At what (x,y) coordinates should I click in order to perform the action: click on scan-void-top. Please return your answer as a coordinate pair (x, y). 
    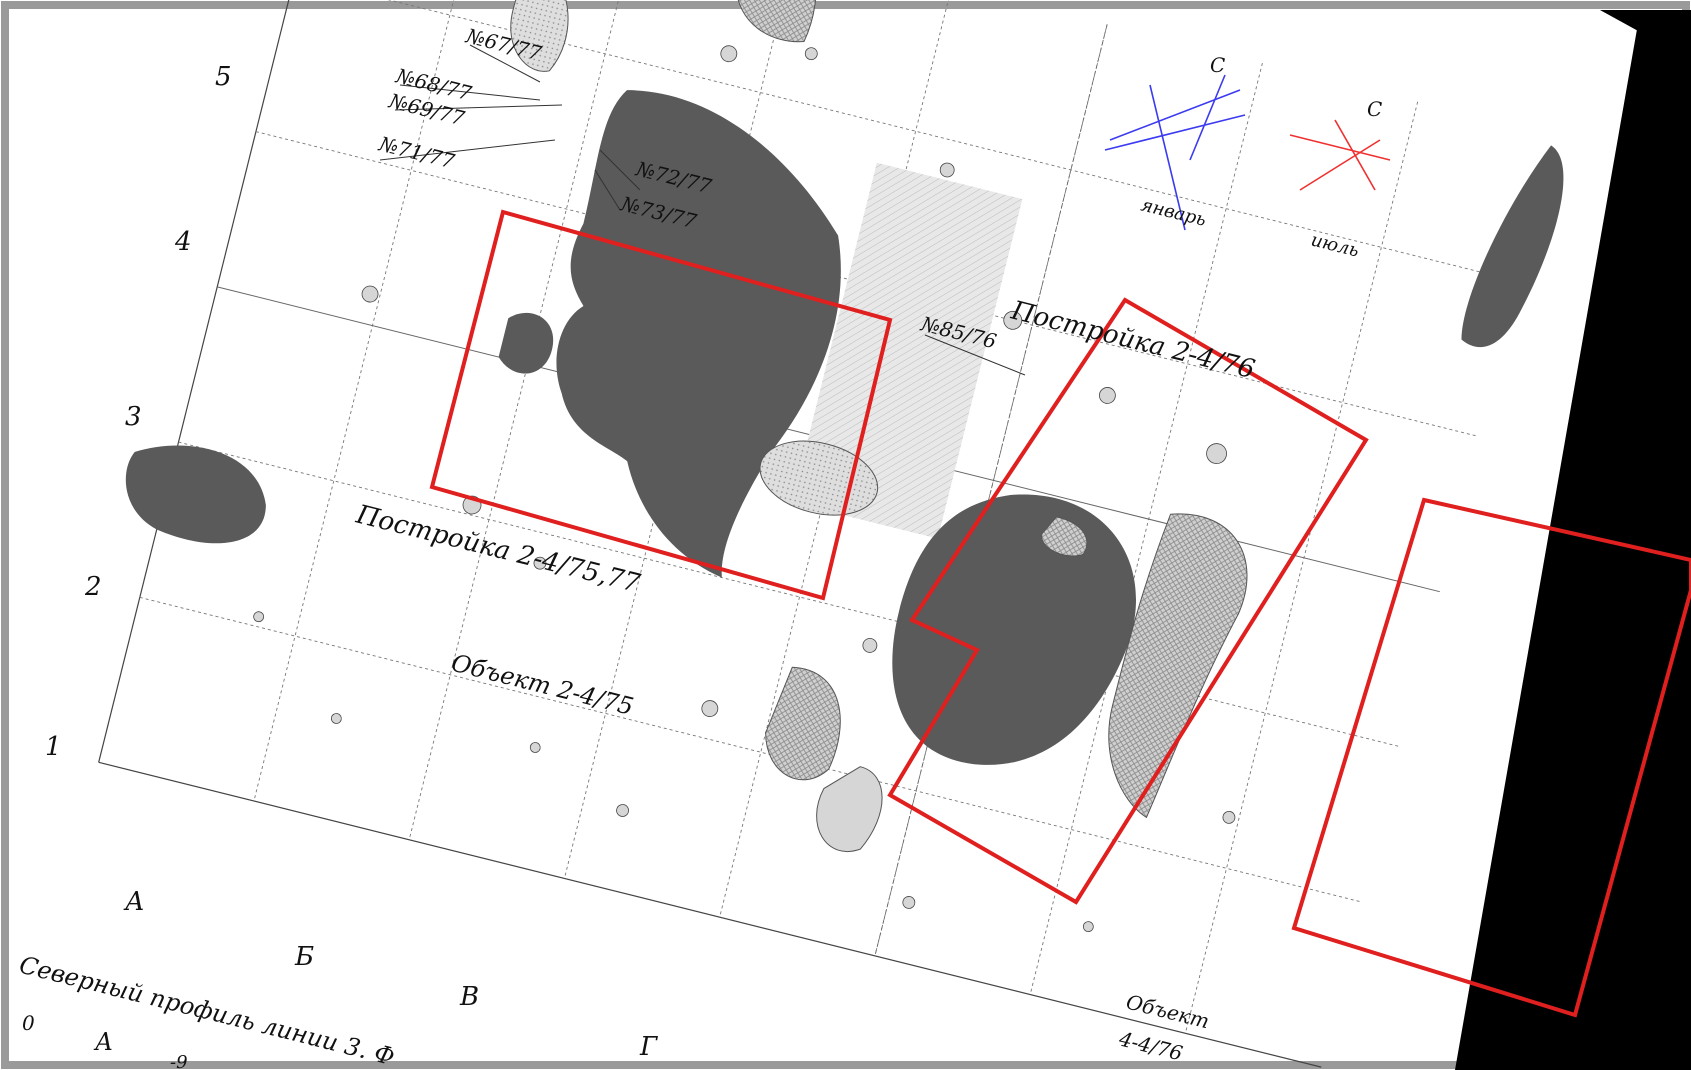
    Looking at the image, I should click on (1645, 35).